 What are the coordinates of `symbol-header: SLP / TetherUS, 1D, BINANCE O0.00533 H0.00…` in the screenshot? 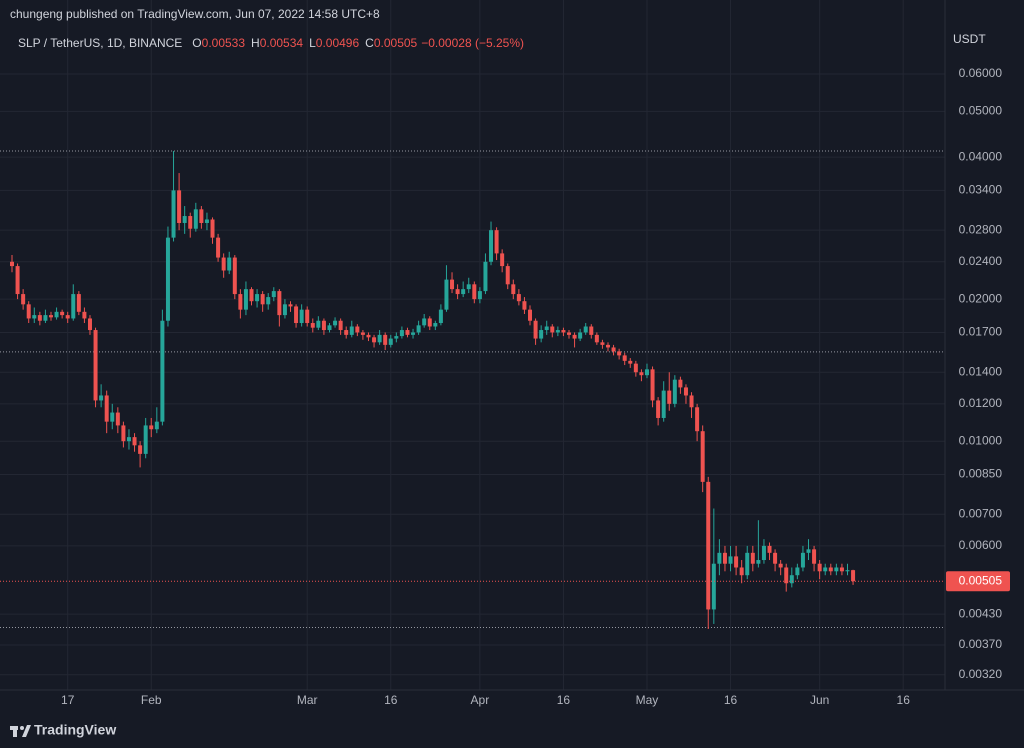 It's located at (271, 43).